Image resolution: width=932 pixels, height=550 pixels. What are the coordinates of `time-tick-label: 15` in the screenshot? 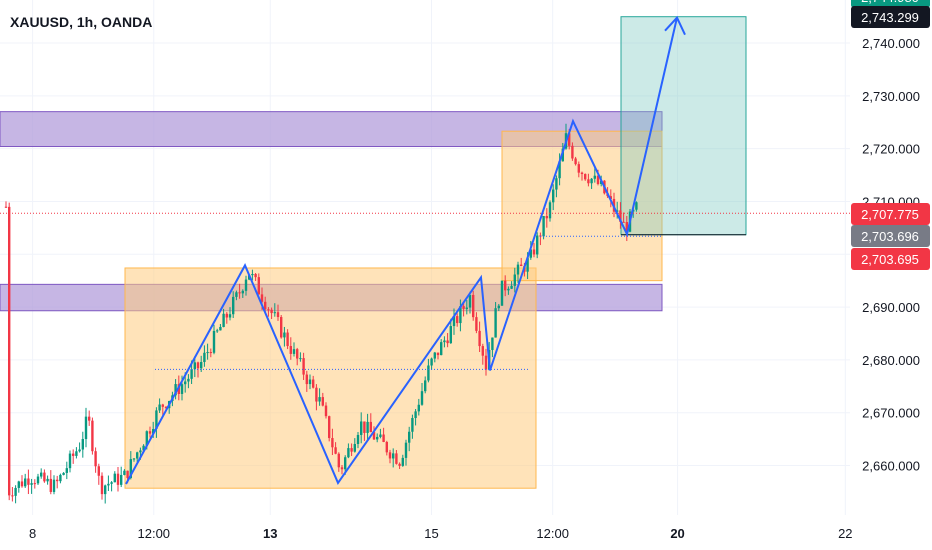 It's located at (431, 533).